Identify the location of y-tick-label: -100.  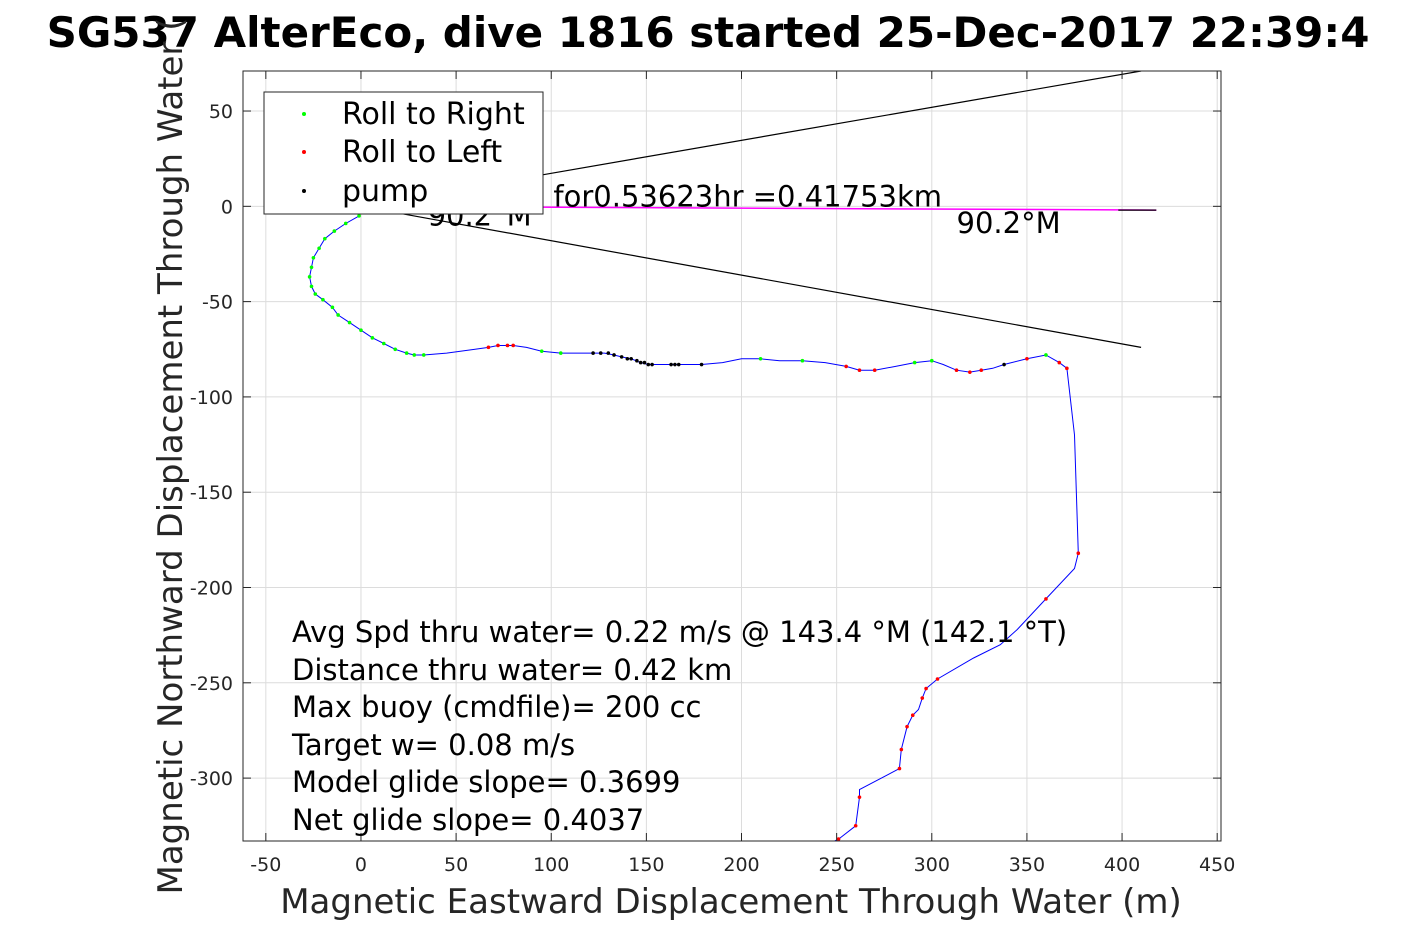
(211, 398).